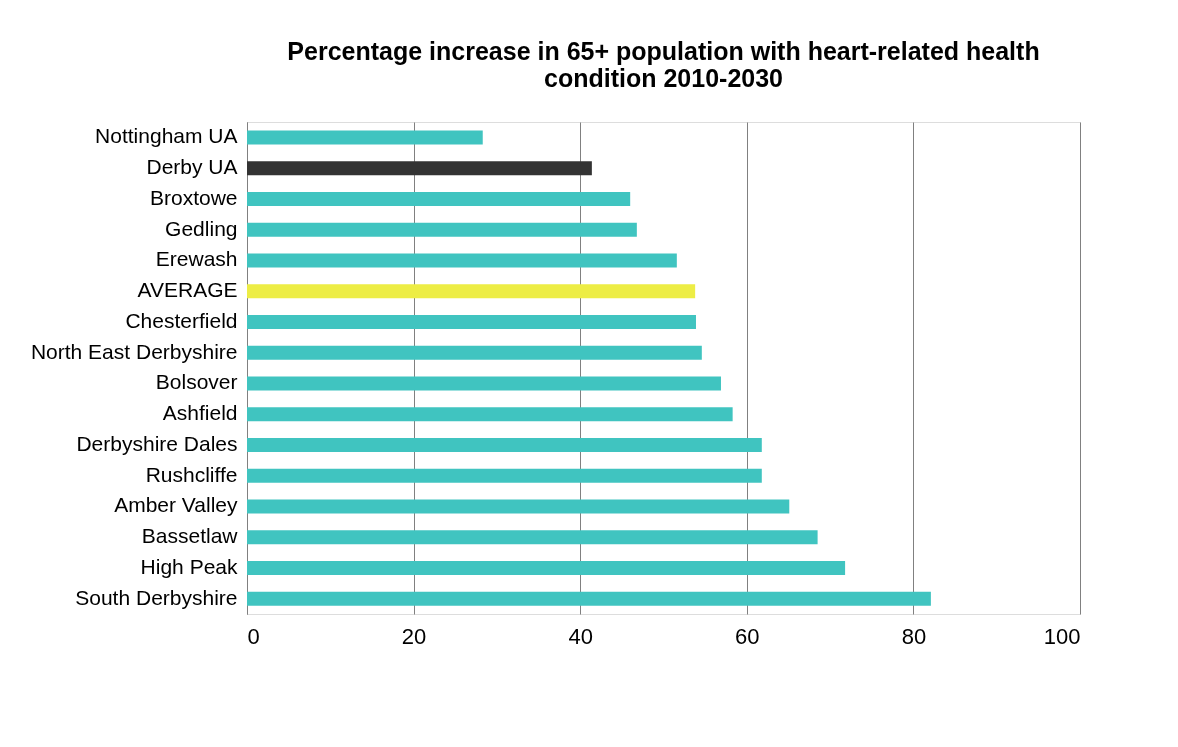 Image resolution: width=1178 pixels, height=747 pixels. What do you see at coordinates (181, 320) in the screenshot?
I see `y-tick-label: Chesterfield` at bounding box center [181, 320].